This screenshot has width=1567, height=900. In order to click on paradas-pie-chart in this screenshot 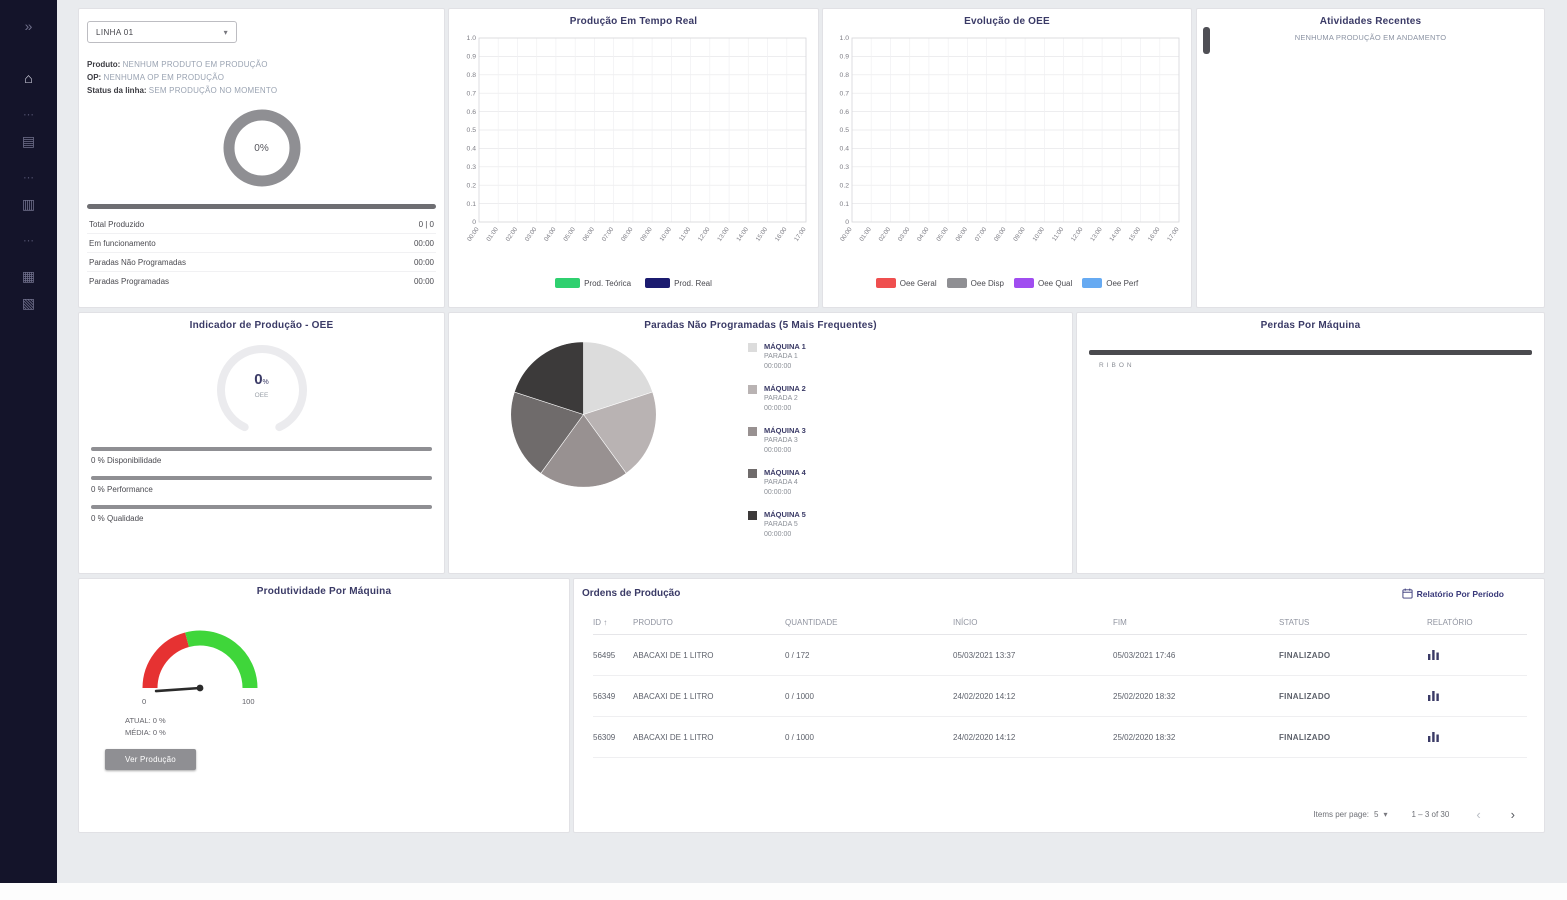, I will do `click(583, 414)`.